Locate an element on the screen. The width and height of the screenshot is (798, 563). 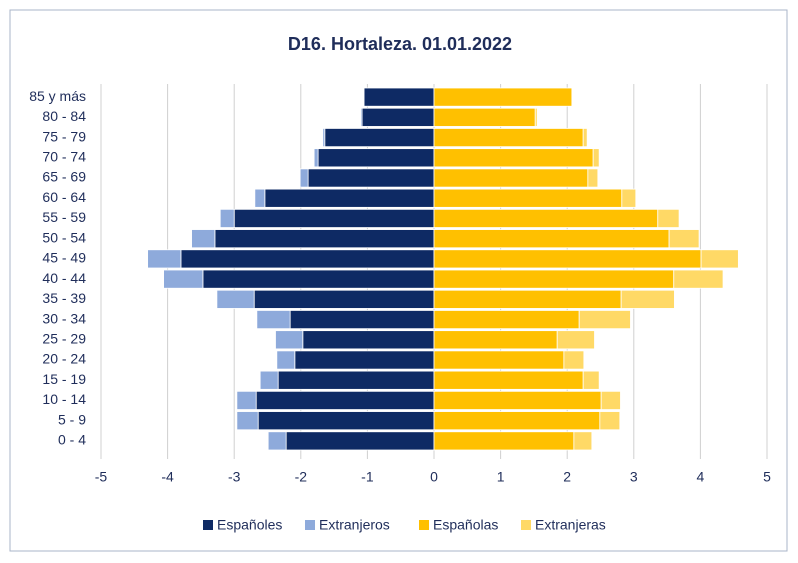
x-tick-label: 5 is located at coordinates (767, 477).